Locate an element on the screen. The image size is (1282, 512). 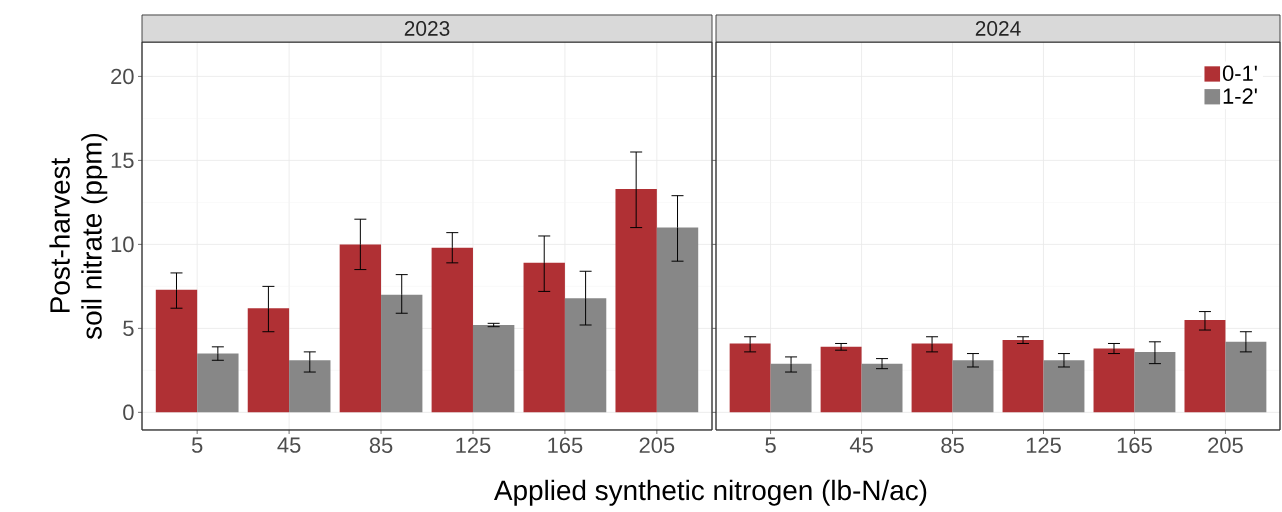
y-tick-label: 20 is located at coordinates (122, 76).